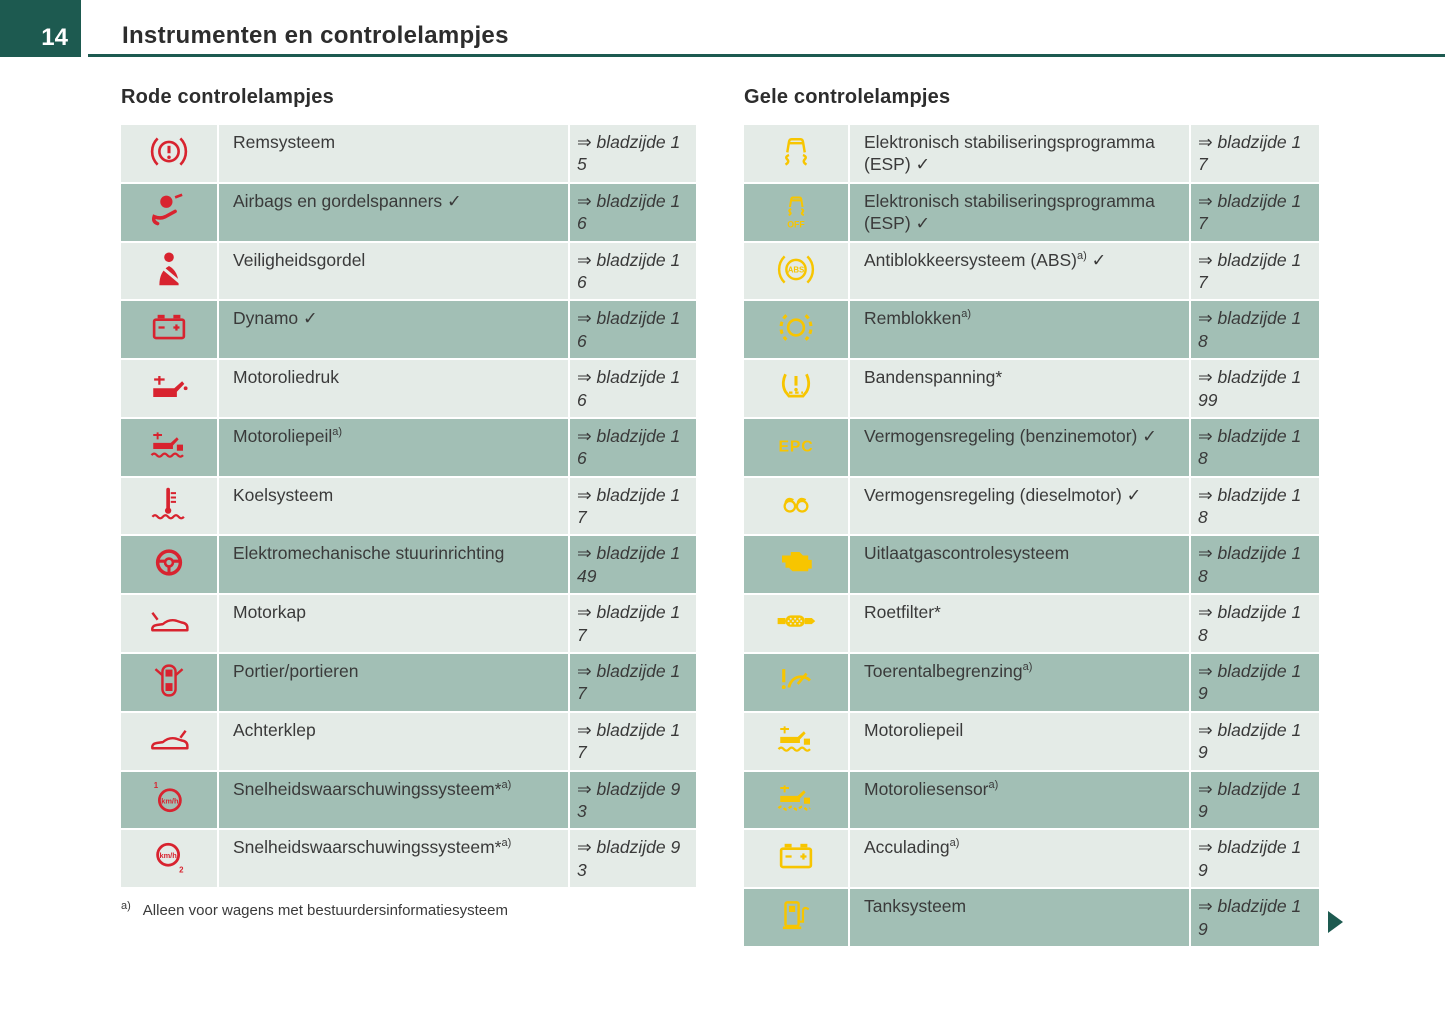 The image size is (1445, 1026). What do you see at coordinates (1335, 921) in the screenshot?
I see `page-continues-arrow-icon` at bounding box center [1335, 921].